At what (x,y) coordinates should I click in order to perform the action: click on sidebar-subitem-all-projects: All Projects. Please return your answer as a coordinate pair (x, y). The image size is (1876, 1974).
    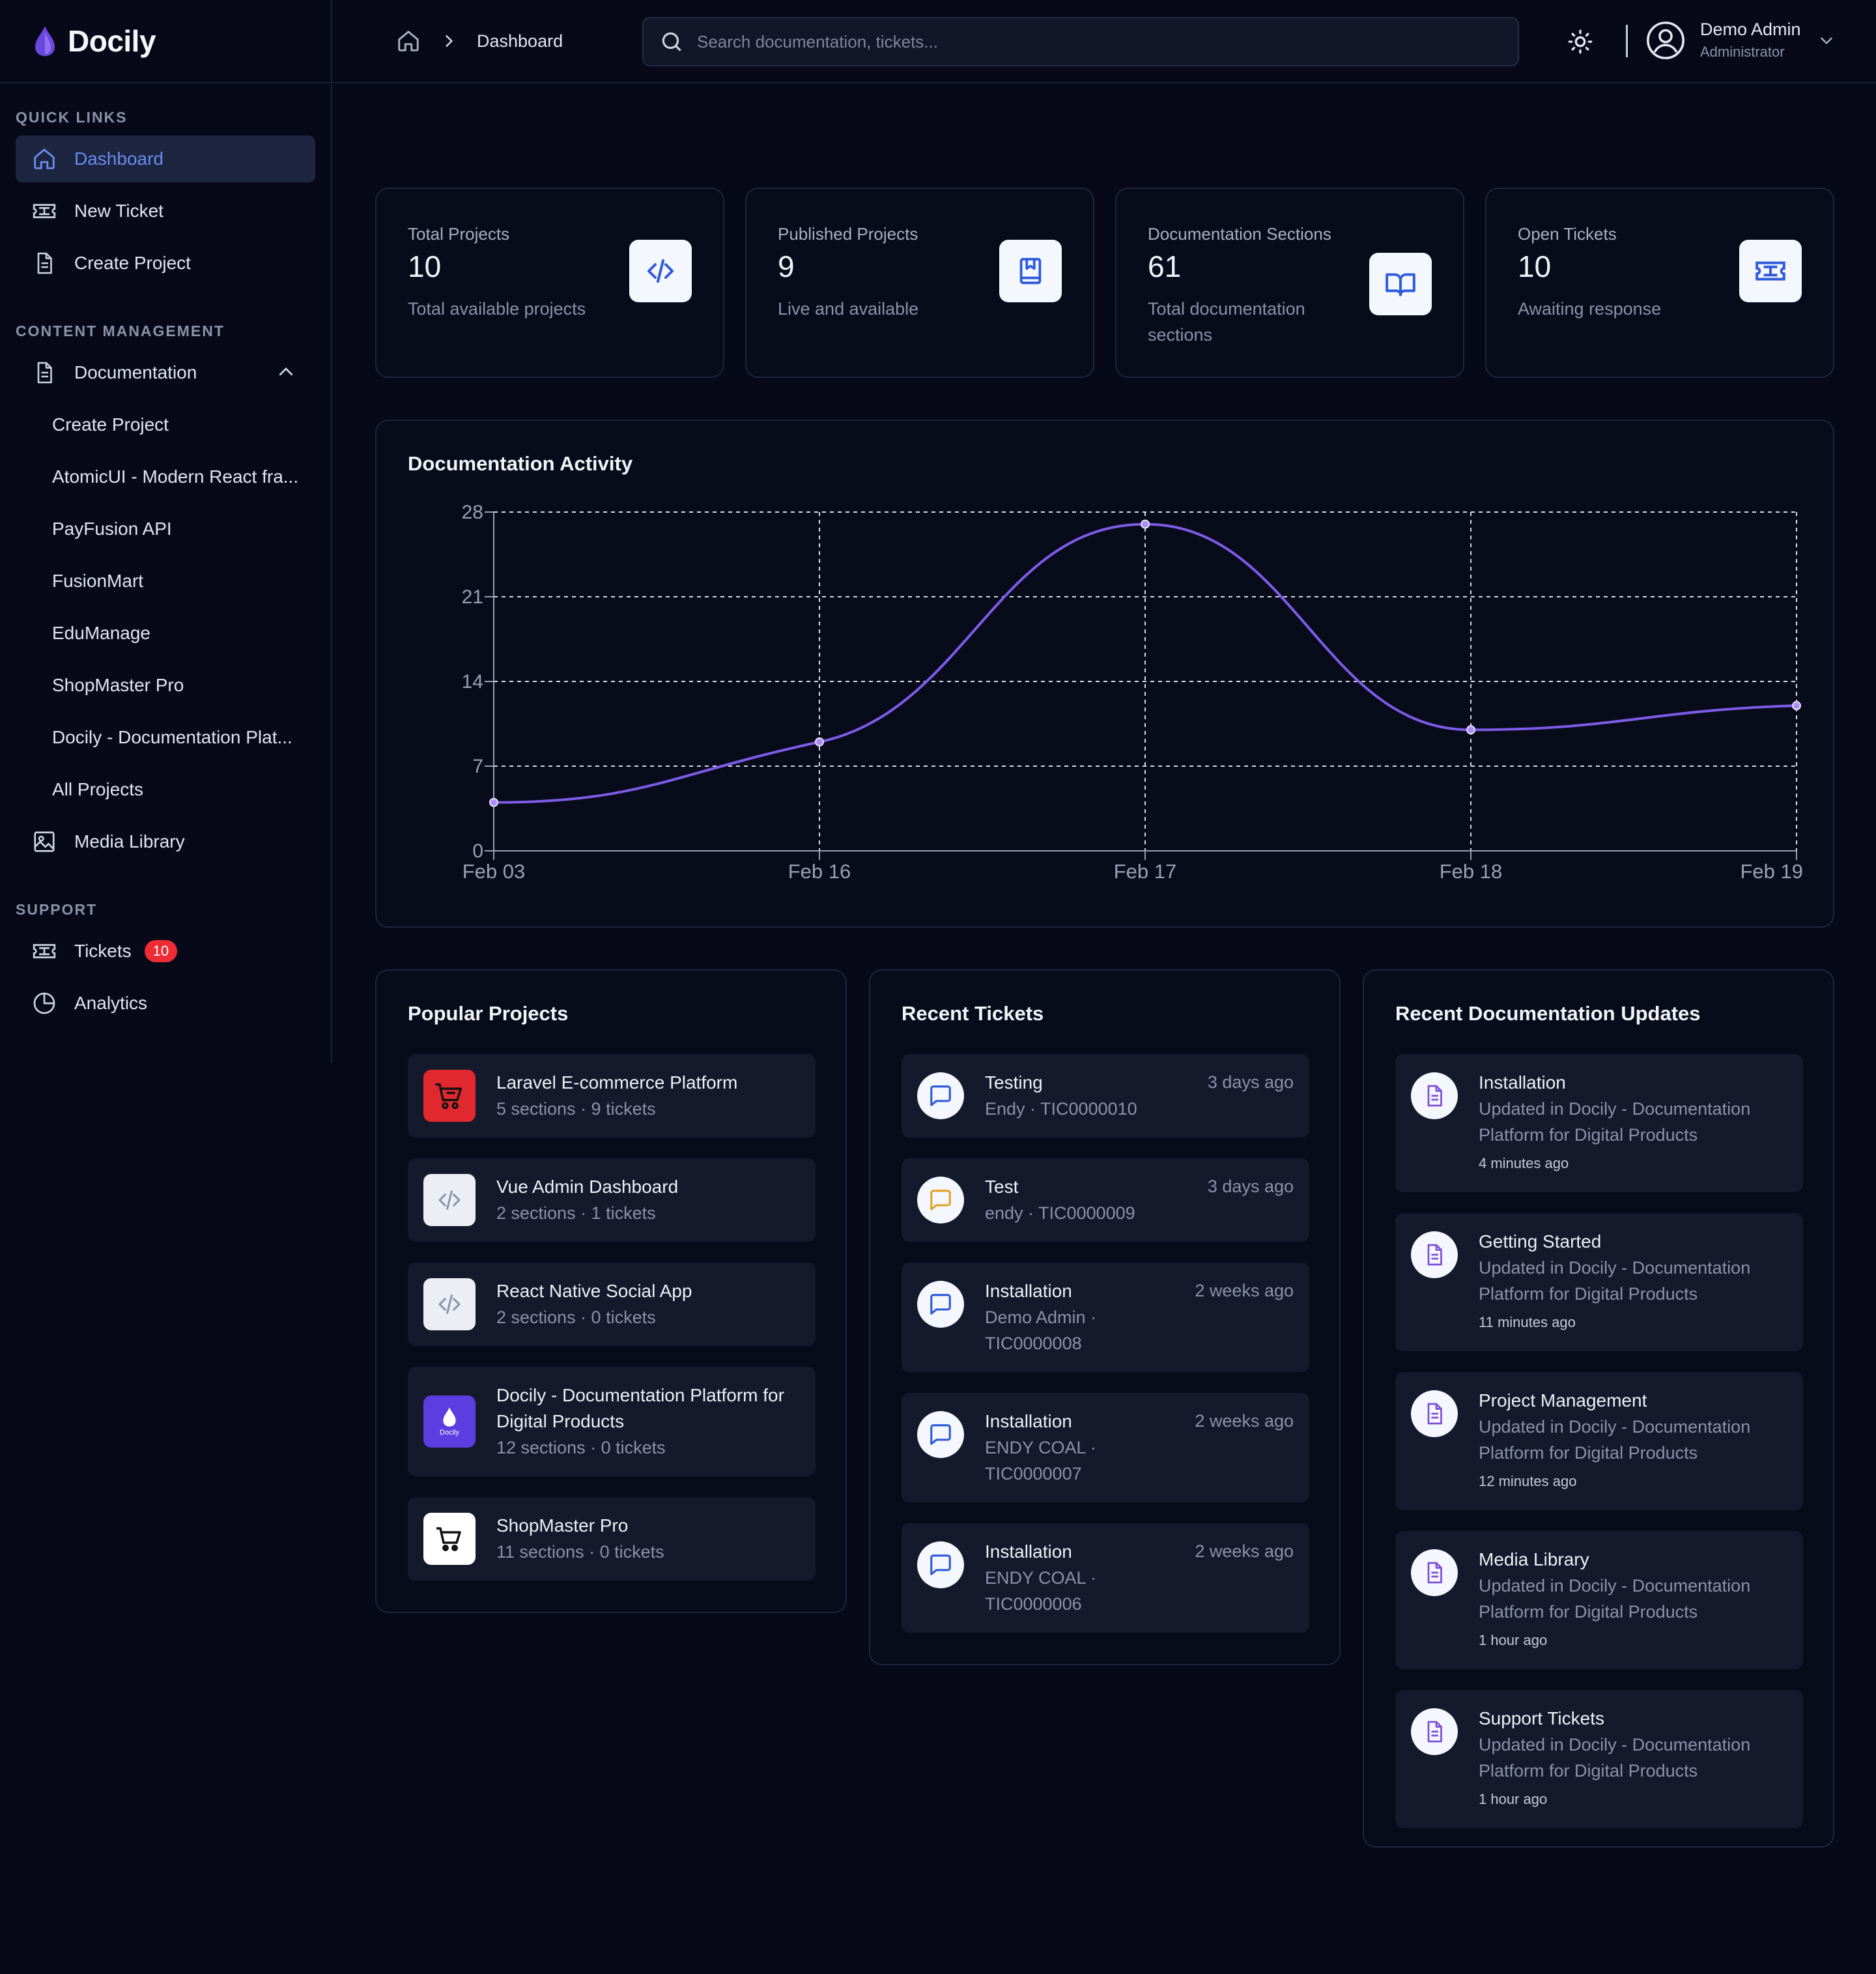
    Looking at the image, I should click on (98, 789).